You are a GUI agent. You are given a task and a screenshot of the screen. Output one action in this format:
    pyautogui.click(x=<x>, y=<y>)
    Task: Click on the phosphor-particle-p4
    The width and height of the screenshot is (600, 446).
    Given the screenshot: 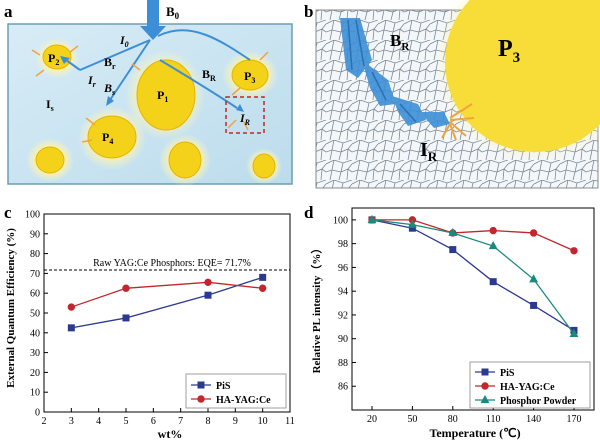 What is the action you would take?
    pyautogui.click(x=112, y=137)
    